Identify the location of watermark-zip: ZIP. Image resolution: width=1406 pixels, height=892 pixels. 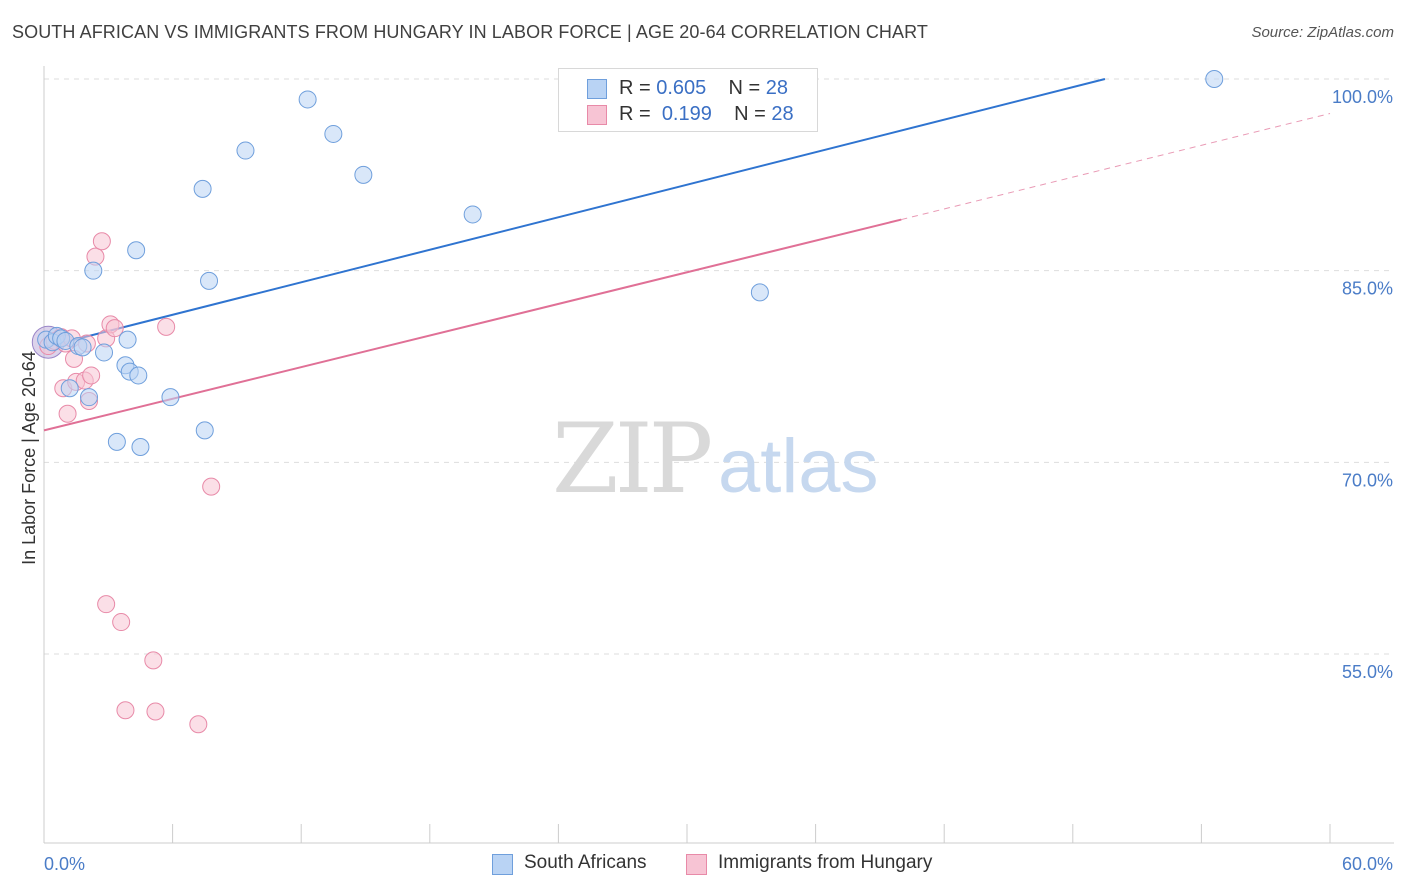
(631, 459).